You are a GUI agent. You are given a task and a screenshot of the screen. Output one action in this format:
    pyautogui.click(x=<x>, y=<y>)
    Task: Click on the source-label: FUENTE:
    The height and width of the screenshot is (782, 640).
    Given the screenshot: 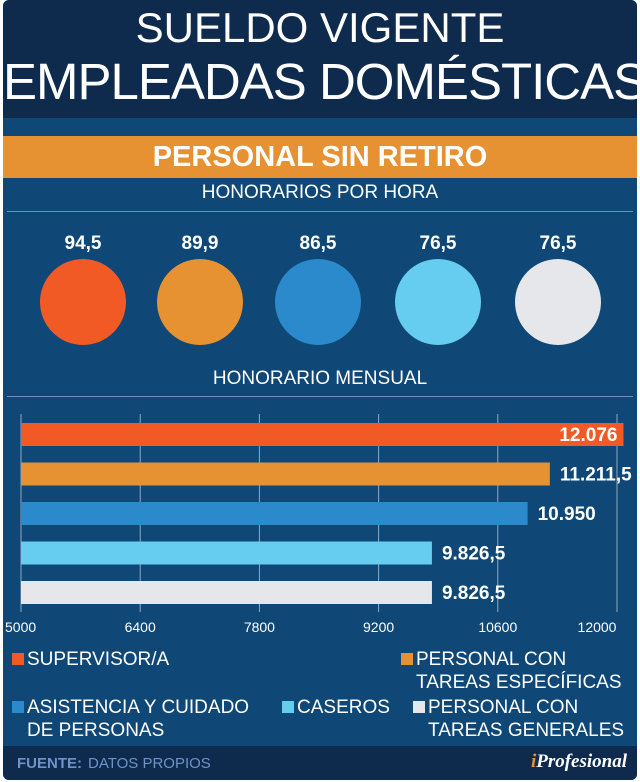 What is the action you would take?
    pyautogui.click(x=49, y=763)
    